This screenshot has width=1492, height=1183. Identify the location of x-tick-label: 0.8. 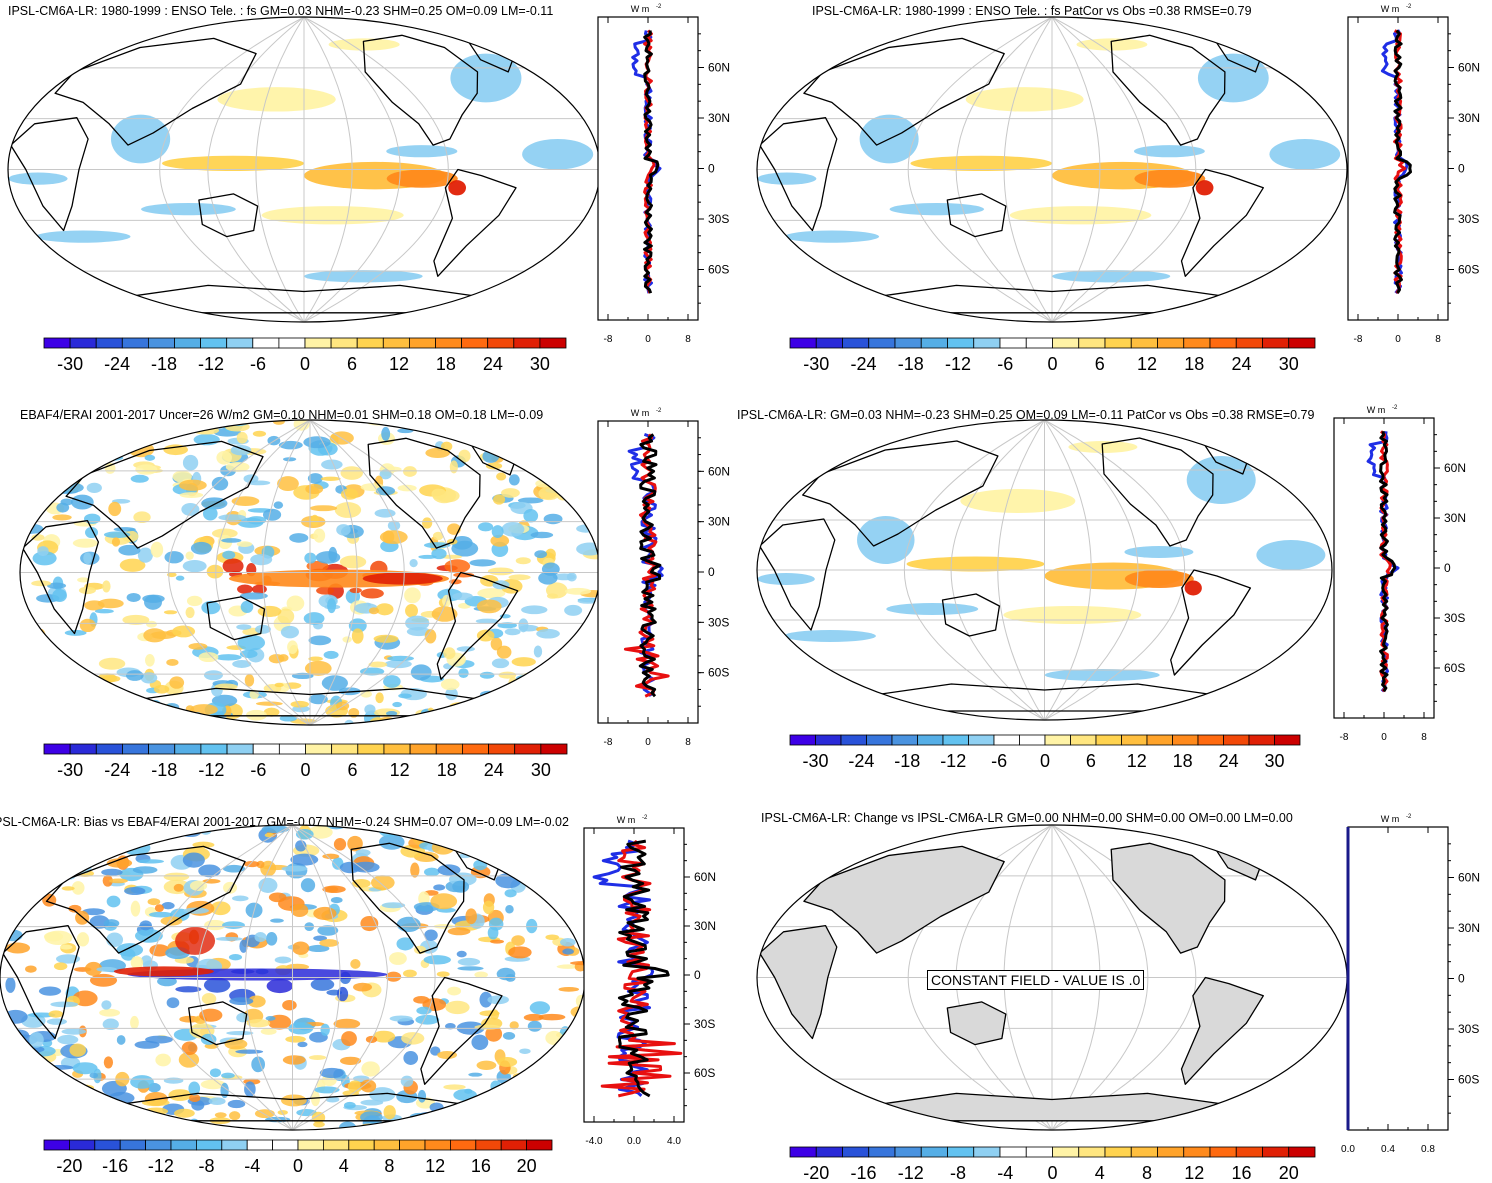
(1428, 1149).